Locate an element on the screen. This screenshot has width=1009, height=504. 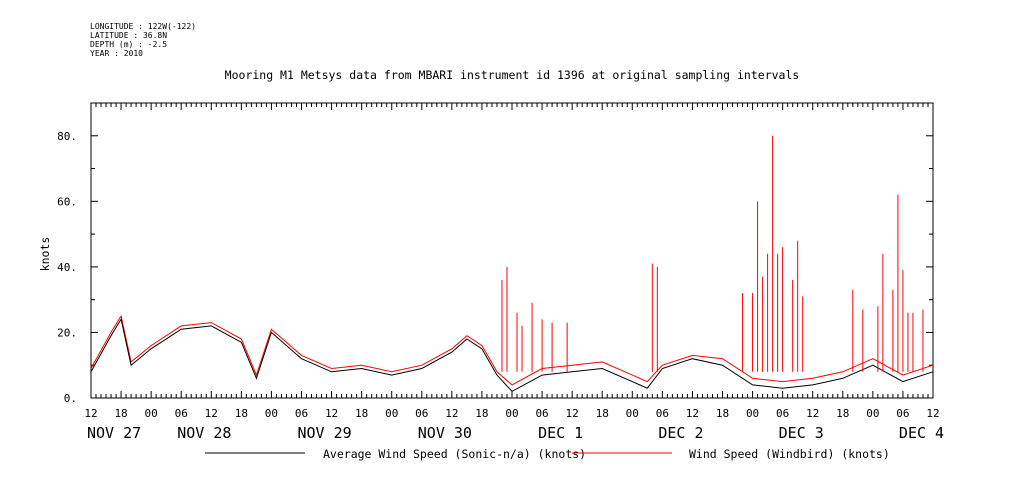
series-line-windbird is located at coordinates (512, 350).